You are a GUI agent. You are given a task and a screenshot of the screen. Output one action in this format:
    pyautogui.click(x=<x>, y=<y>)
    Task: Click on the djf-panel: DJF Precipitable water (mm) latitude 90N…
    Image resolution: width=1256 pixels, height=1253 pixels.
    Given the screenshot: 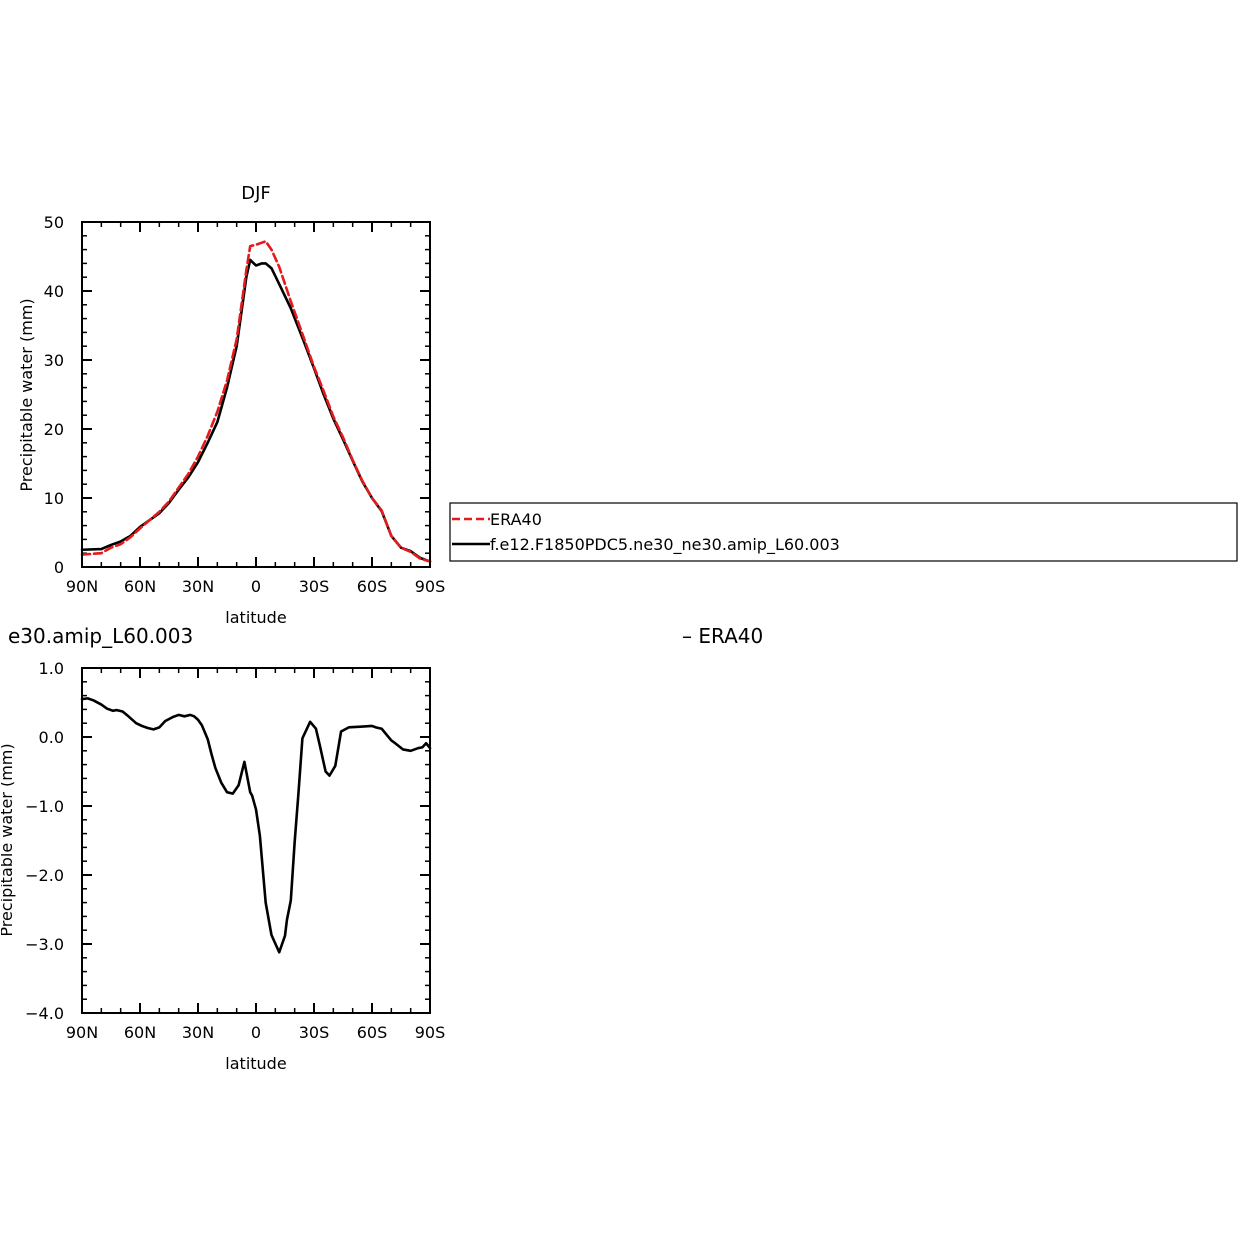 What is the action you would take?
    pyautogui.click(x=231, y=405)
    